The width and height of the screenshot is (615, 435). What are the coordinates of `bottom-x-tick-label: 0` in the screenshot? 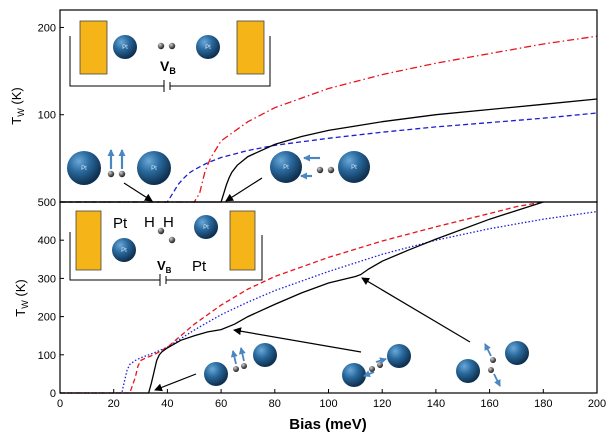 It's located at (60, 404).